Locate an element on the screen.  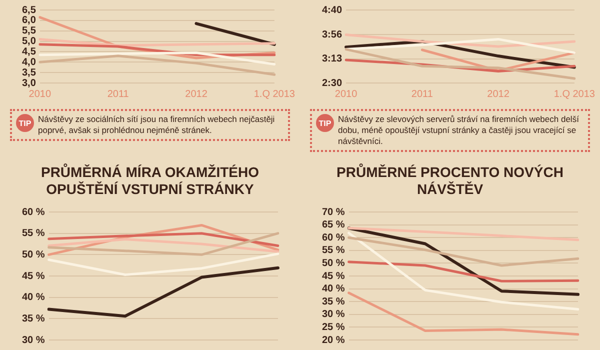
y-tick-label: 6,0 is located at coordinates (29, 20).